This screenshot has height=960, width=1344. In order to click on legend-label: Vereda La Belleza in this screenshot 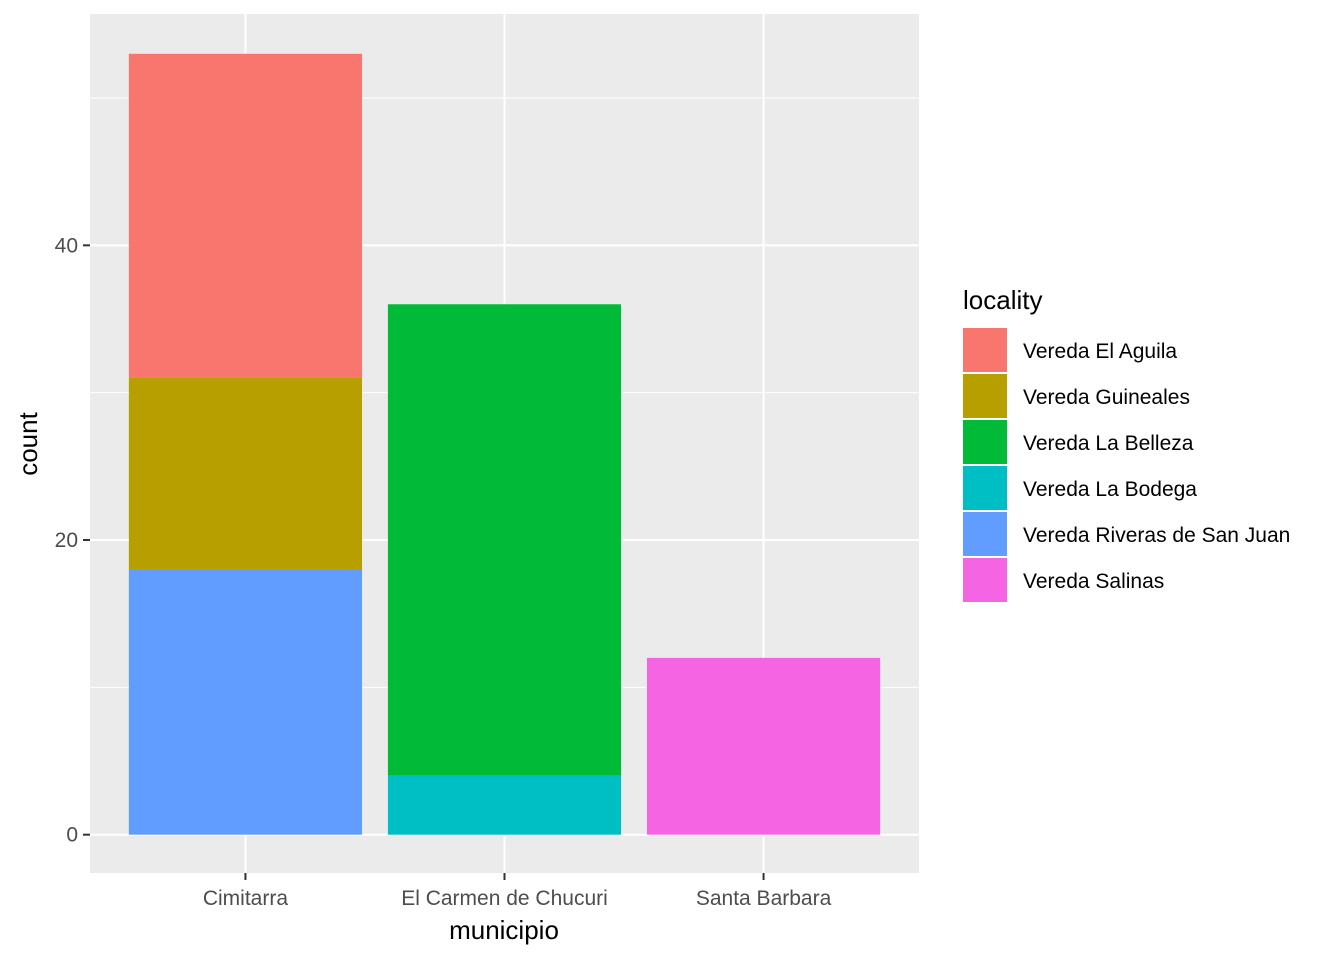, I will do `click(1108, 443)`.